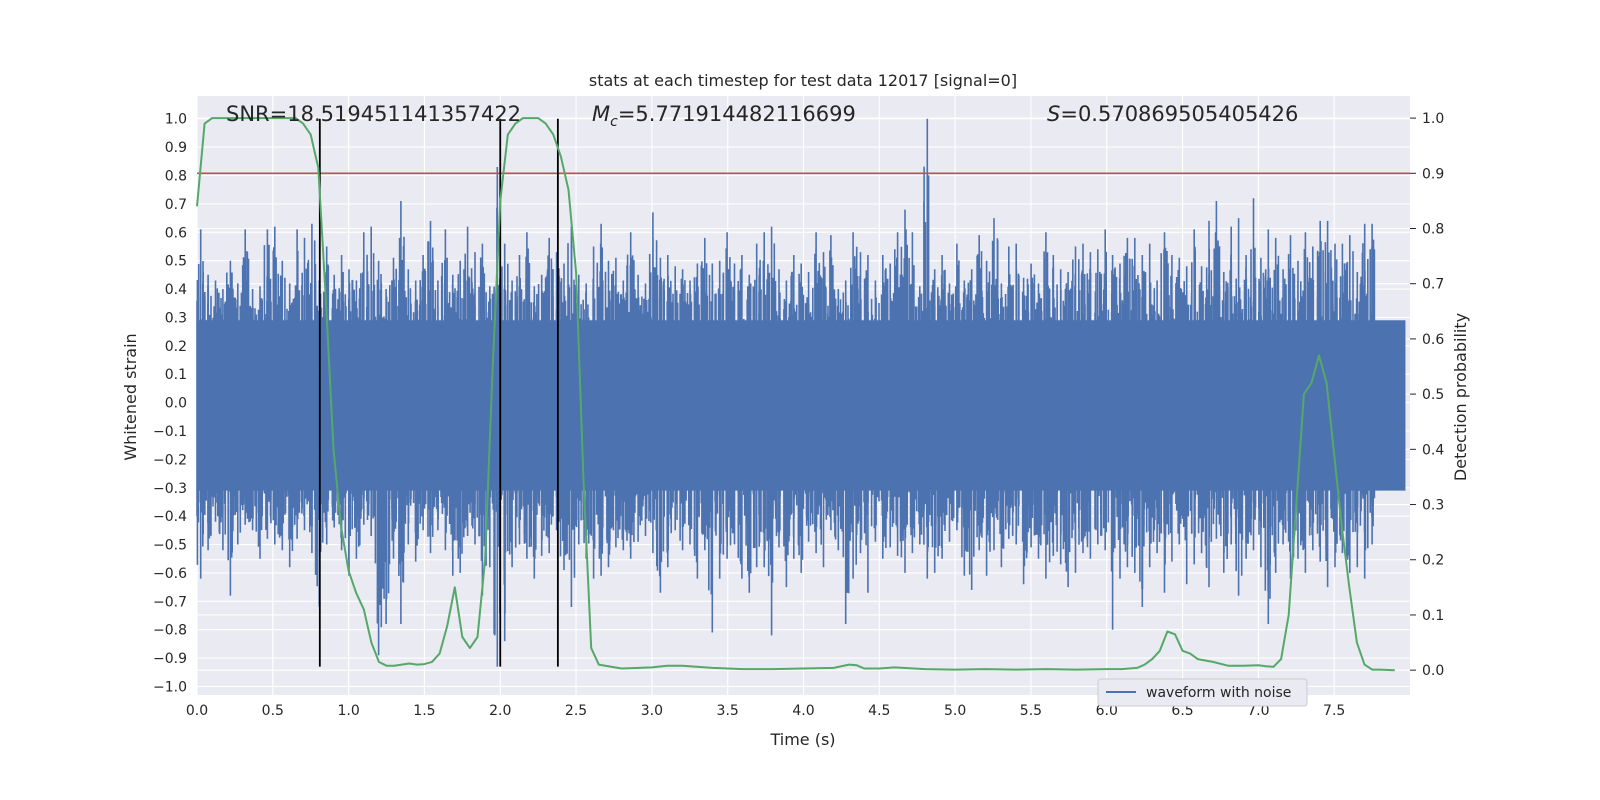 This screenshot has height=800, width=1600. Describe the element at coordinates (170, 574) in the screenshot. I see `y-left-tick-label: −0.6` at that location.